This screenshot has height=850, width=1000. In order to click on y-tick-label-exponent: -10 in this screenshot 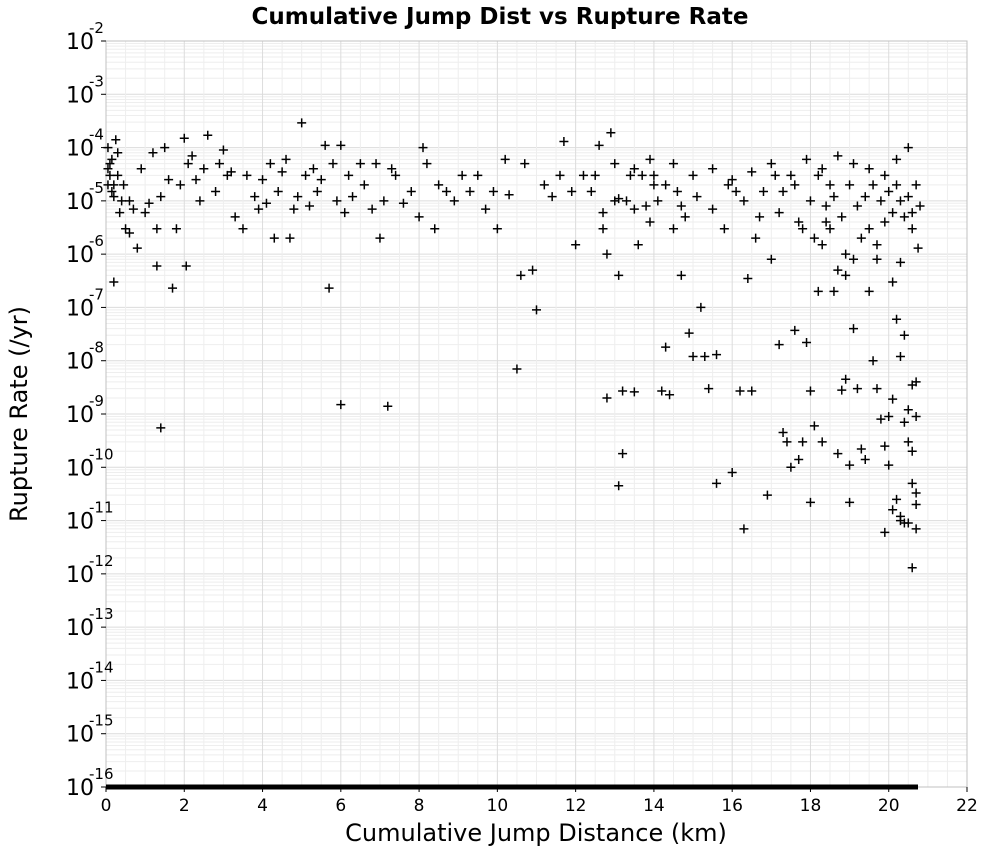, I will do `click(101, 454)`.